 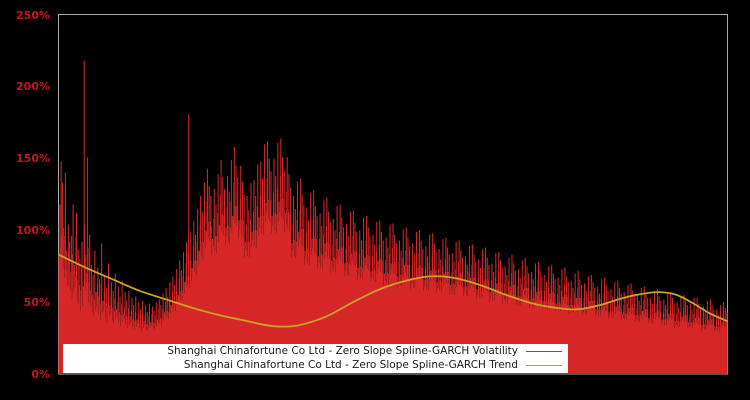 What do you see at coordinates (544, 365) in the screenshot?
I see `legend-swatch-trend` at bounding box center [544, 365].